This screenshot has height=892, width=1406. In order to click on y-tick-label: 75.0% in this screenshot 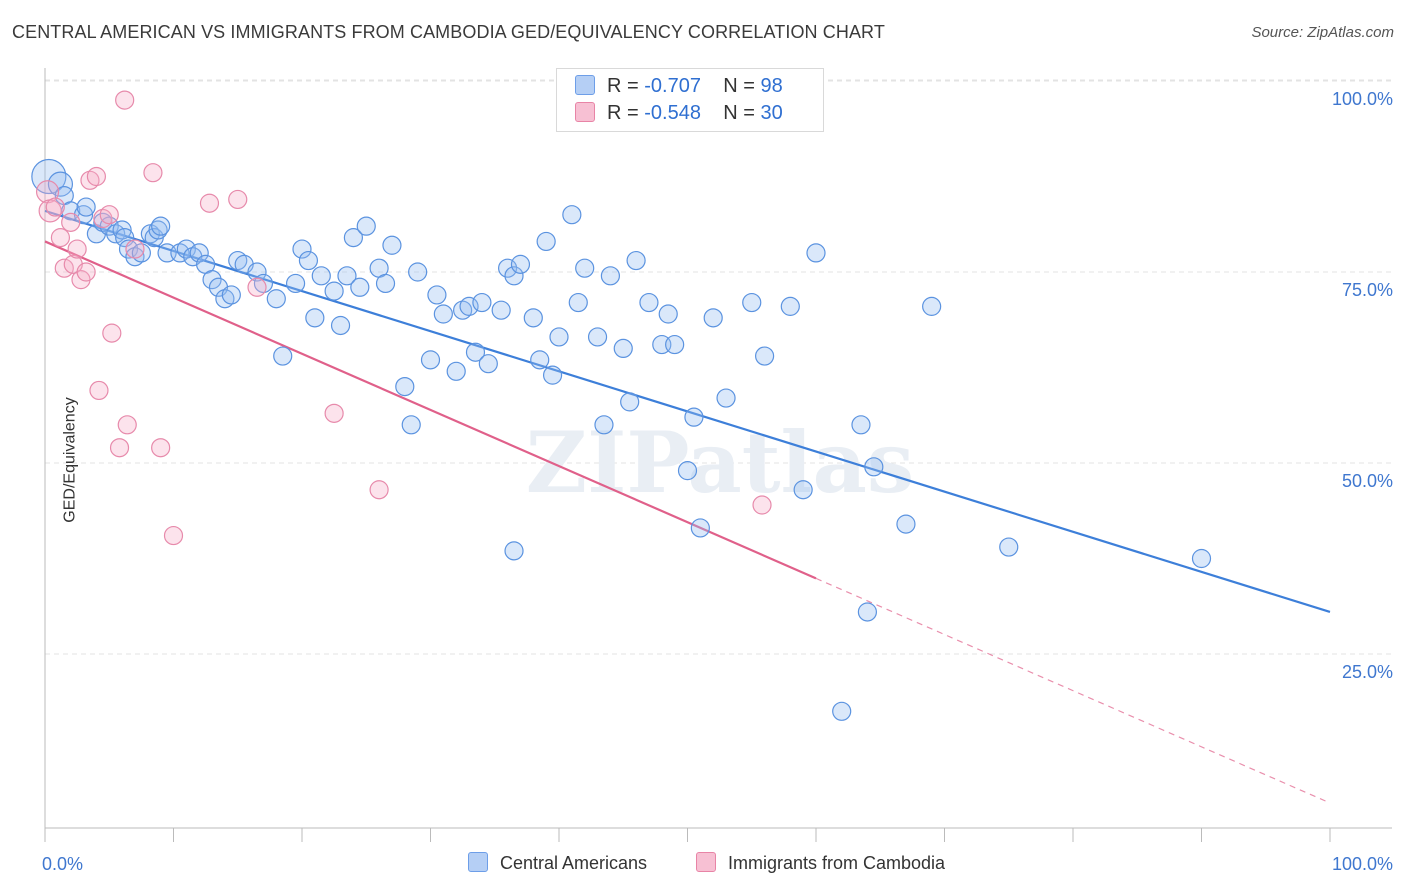, I will do `click(1367, 290)`.